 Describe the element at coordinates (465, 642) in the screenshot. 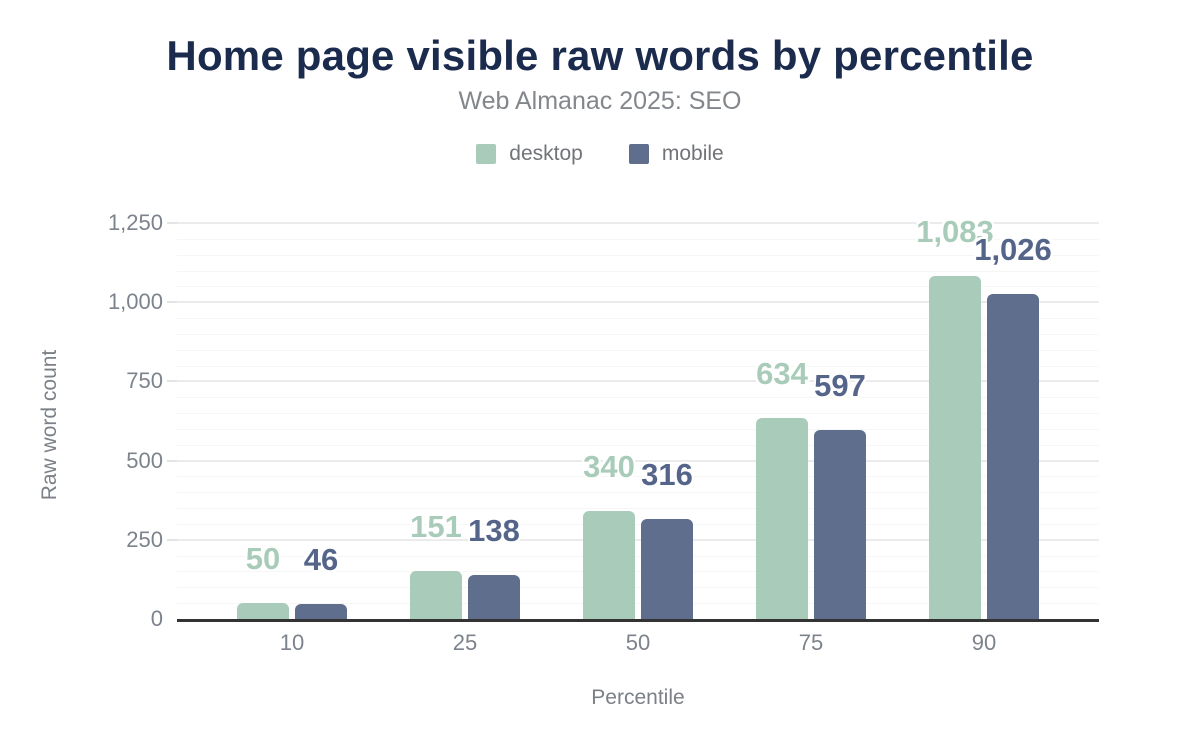

I see `x-tick-label-25: 25` at that location.